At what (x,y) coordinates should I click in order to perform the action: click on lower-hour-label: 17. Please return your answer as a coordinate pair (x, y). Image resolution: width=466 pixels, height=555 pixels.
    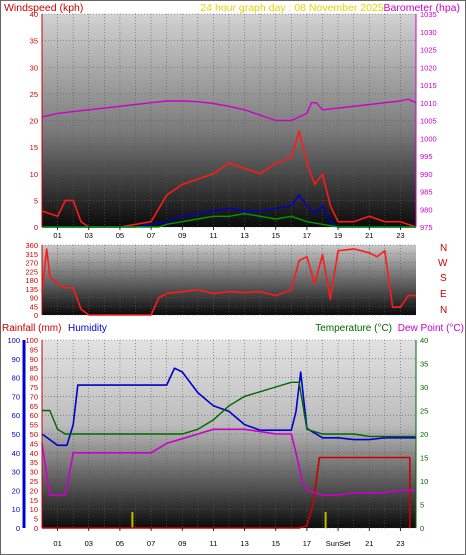
    Looking at the image, I should click on (307, 543).